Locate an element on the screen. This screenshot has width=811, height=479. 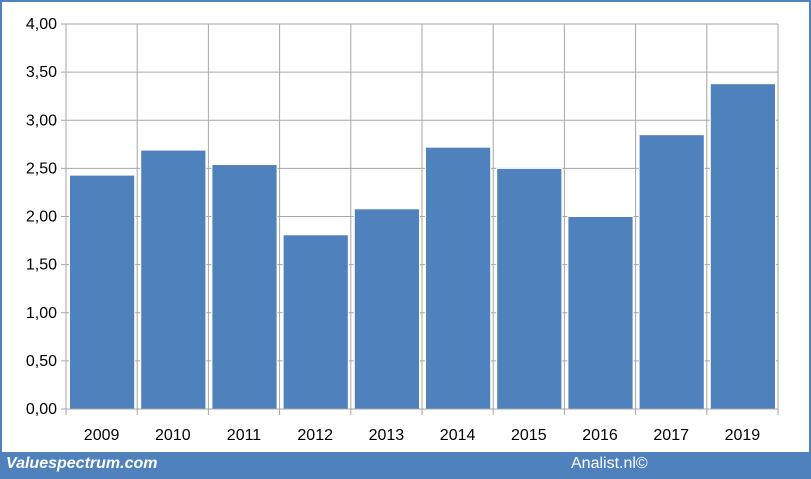
bar-2017 is located at coordinates (671, 272).